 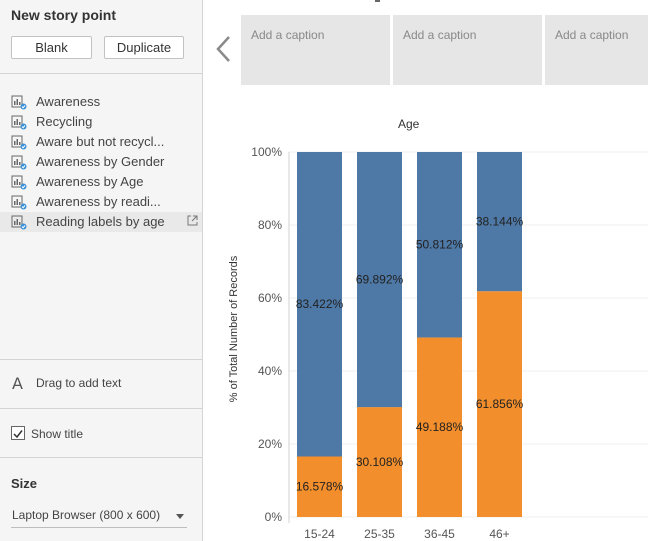 I want to click on y-tick-label: 80%, so click(x=270, y=225).